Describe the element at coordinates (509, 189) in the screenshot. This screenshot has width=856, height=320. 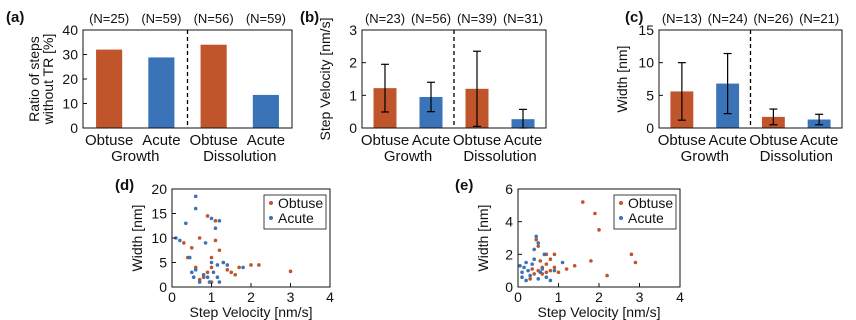
I see `y-tick-label: 6` at that location.